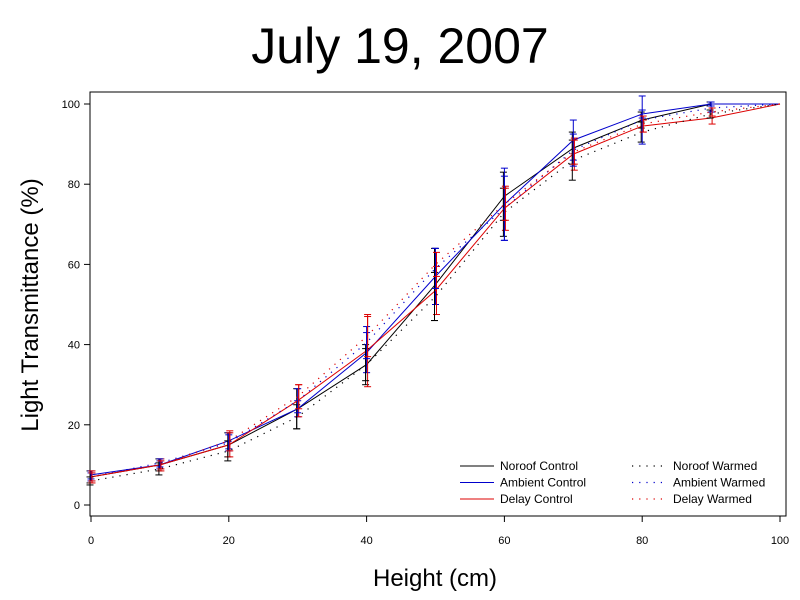  I want to click on y-tick-label: 0, so click(77, 506).